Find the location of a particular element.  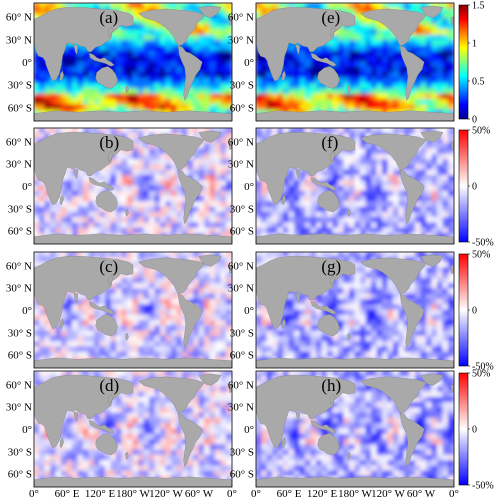

panel-label: (h) is located at coordinates (331, 385).